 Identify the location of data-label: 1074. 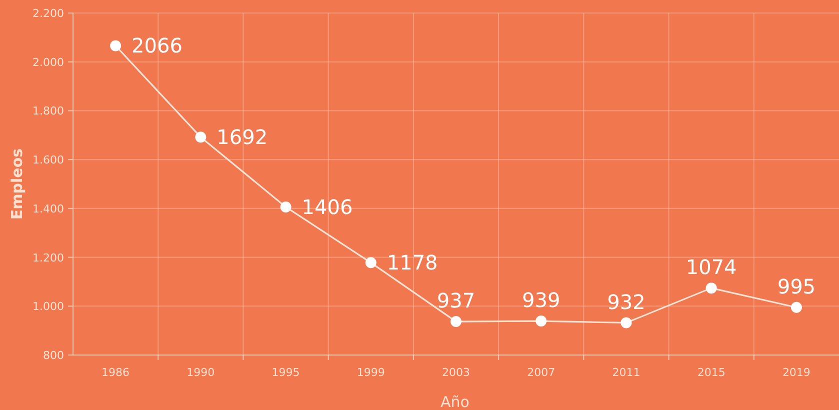
(711, 267).